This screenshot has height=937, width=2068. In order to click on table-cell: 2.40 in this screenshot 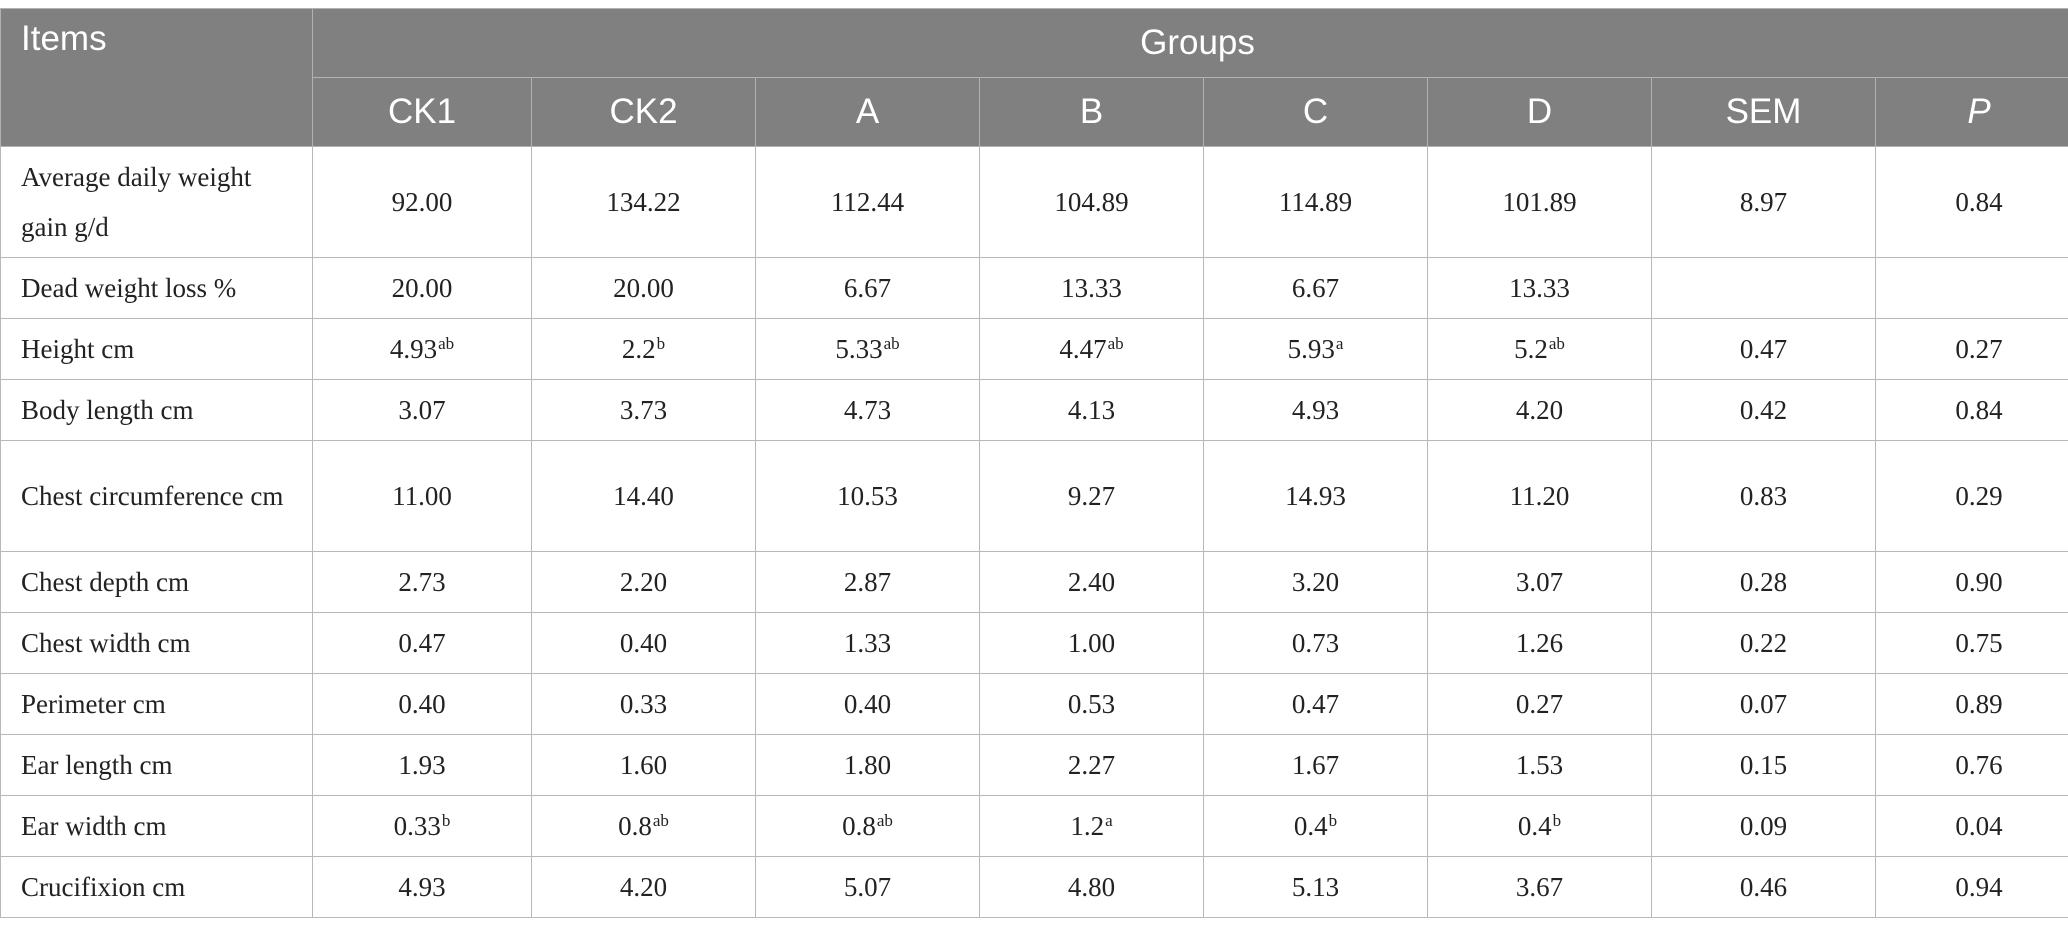, I will do `click(1091, 582)`.